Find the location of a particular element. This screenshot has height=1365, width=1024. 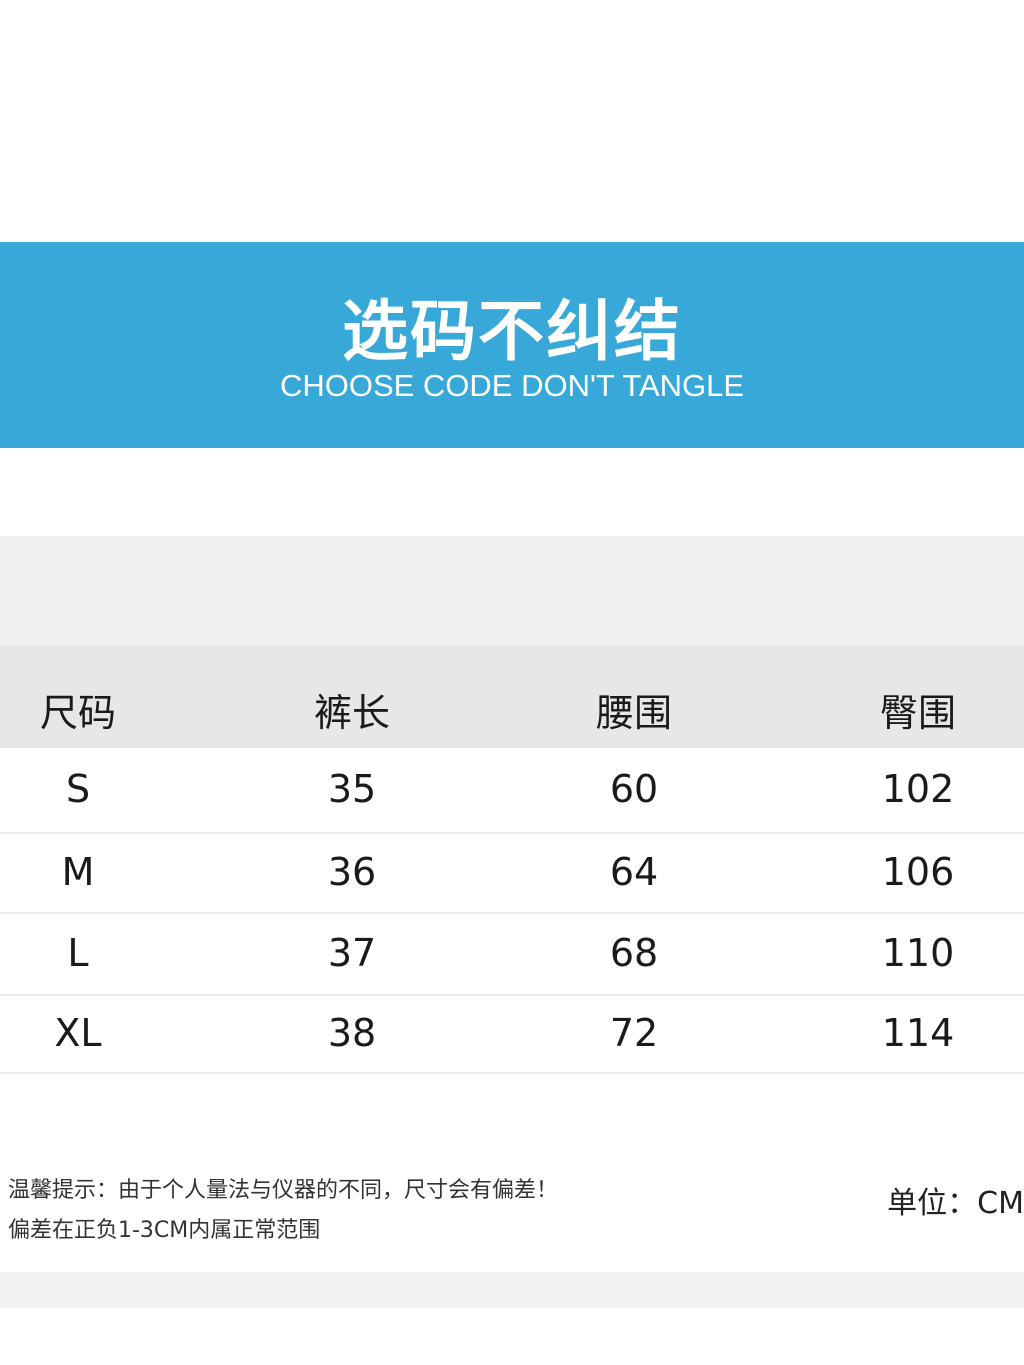

table-row: XL 38 72 114 is located at coordinates (512, 1035).